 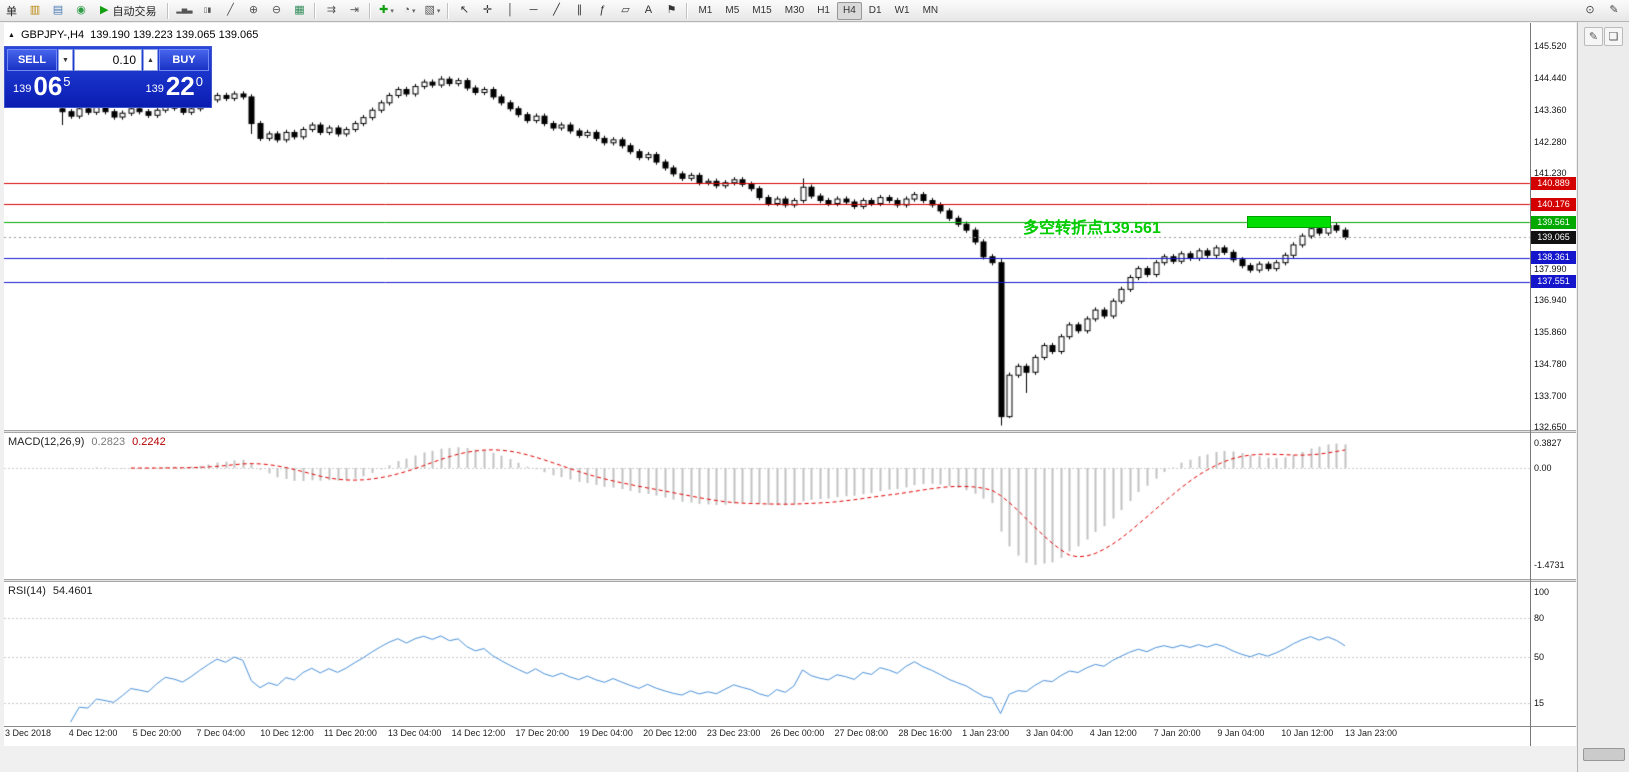 I want to click on autotrading-icon: ▶, so click(x=104, y=10).